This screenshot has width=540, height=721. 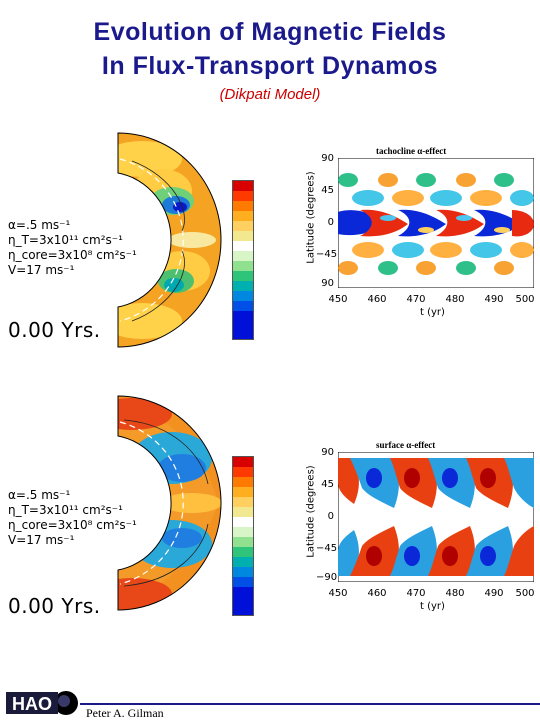 I want to click on panel-title: tachocline α-effect, so click(x=411, y=151).